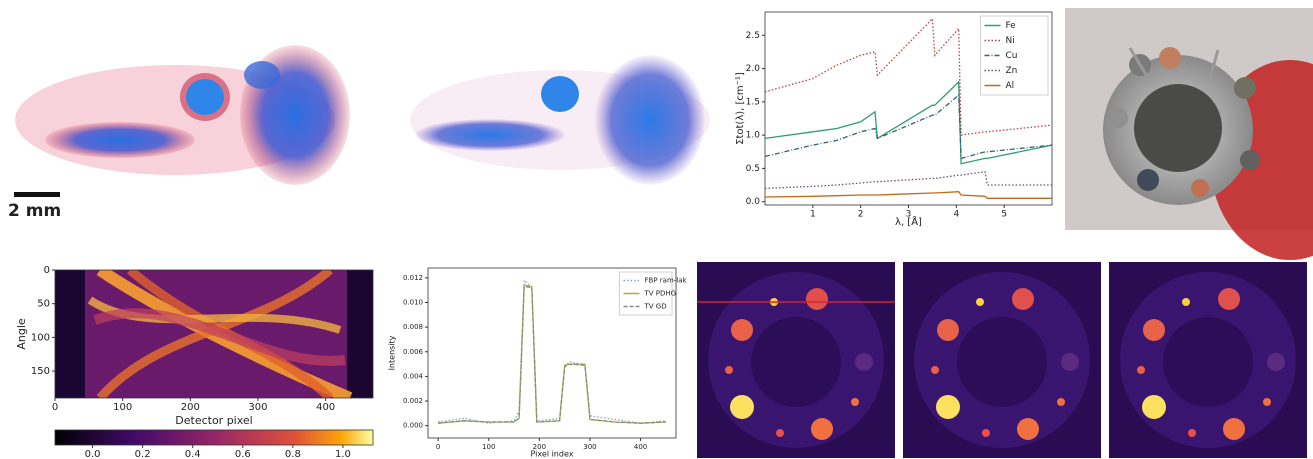  I want to click on legend-label: TV PDHG, so click(660, 294).